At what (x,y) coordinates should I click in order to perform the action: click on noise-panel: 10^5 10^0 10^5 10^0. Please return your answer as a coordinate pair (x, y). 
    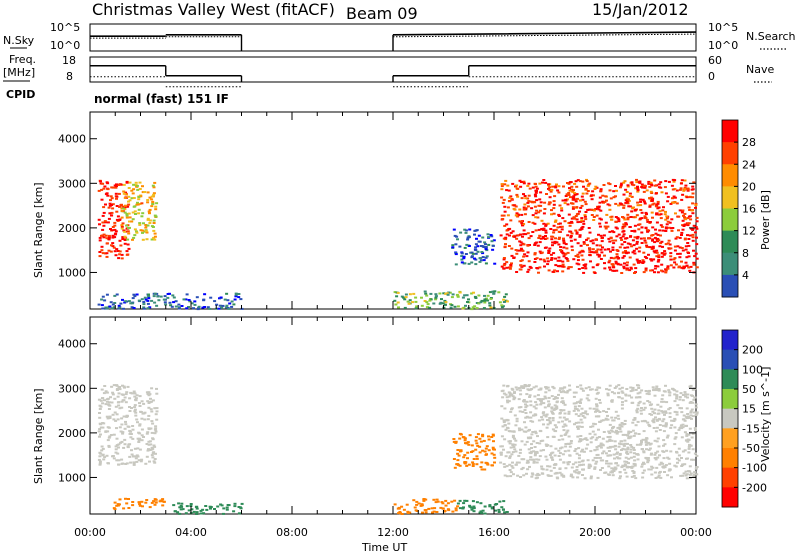
    Looking at the image, I should click on (394, 36).